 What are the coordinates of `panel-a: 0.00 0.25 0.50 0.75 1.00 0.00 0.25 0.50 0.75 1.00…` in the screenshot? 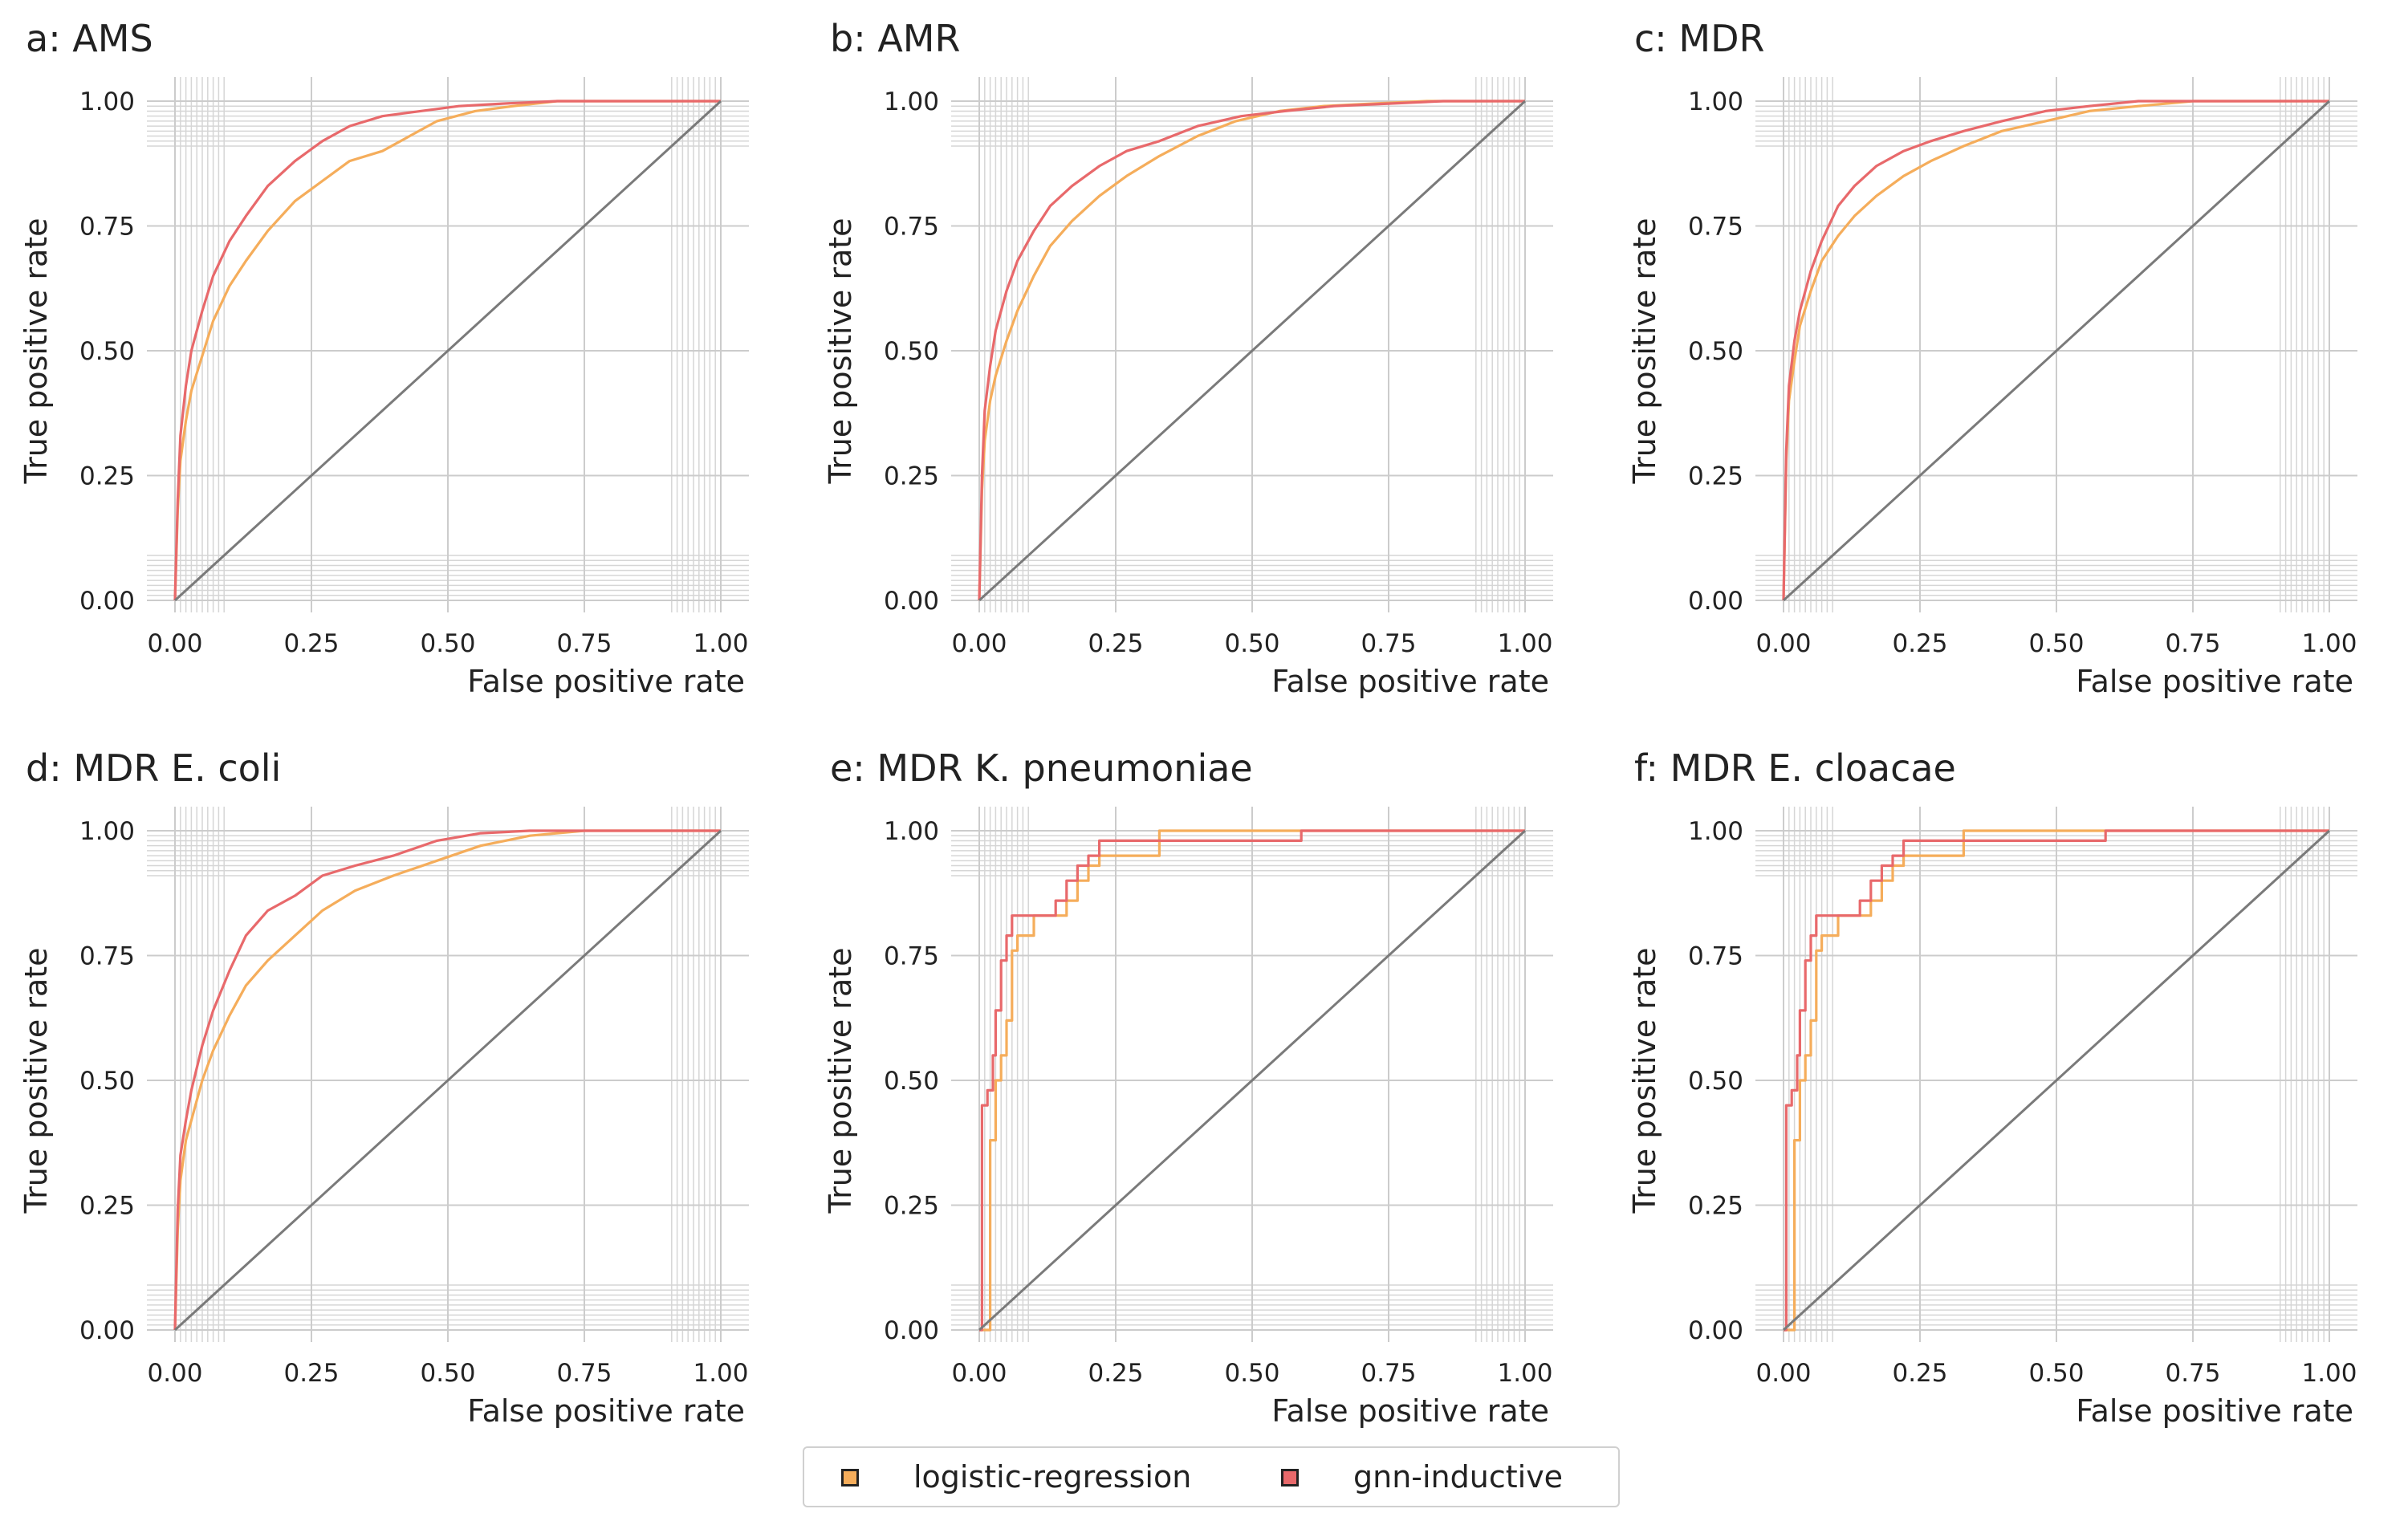 It's located at (383, 358).